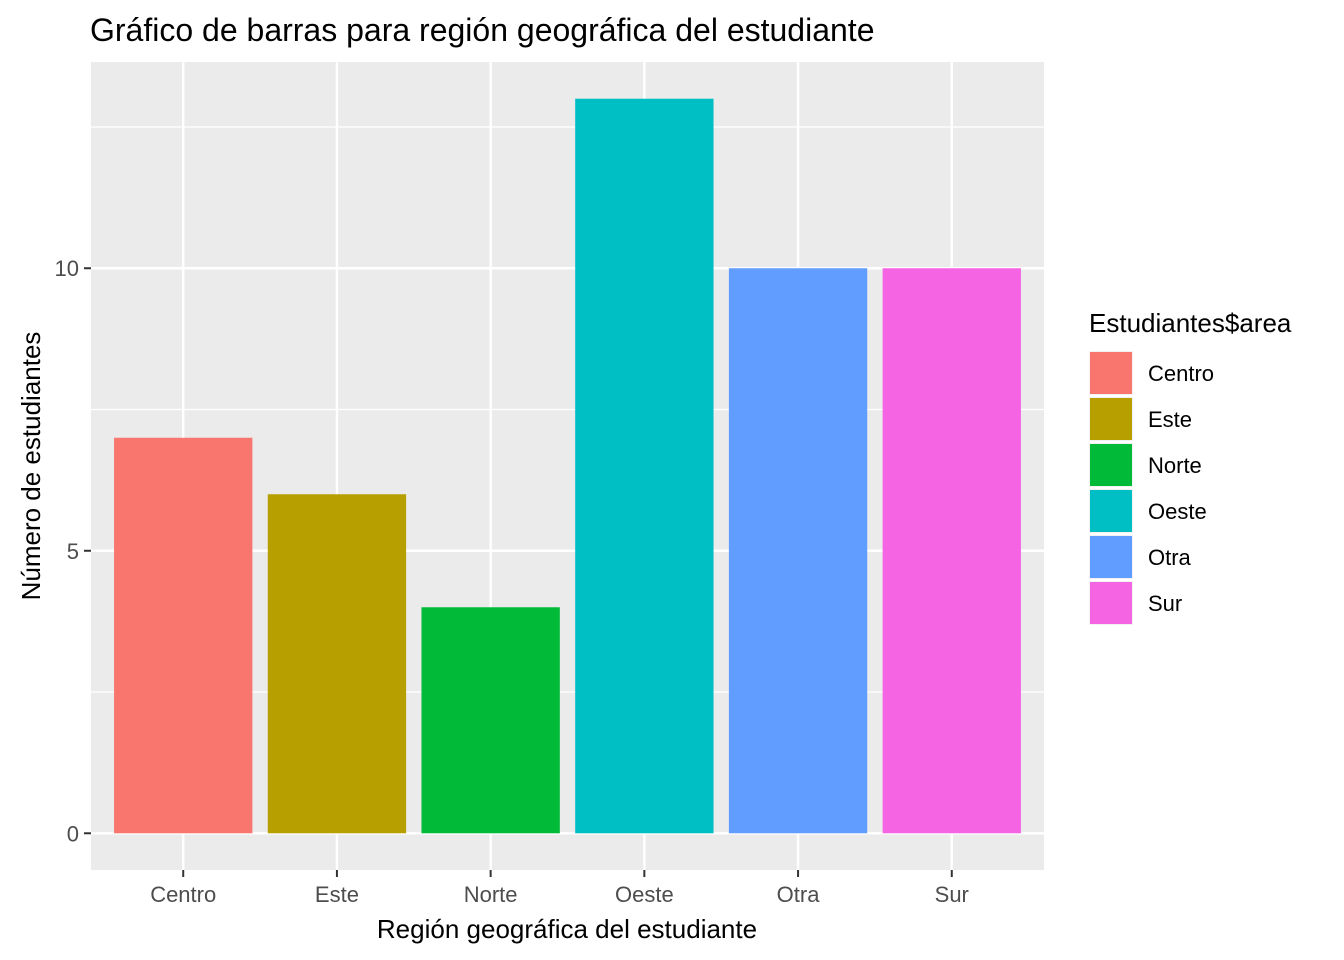  What do you see at coordinates (1111, 373) in the screenshot?
I see `legend-key-centro` at bounding box center [1111, 373].